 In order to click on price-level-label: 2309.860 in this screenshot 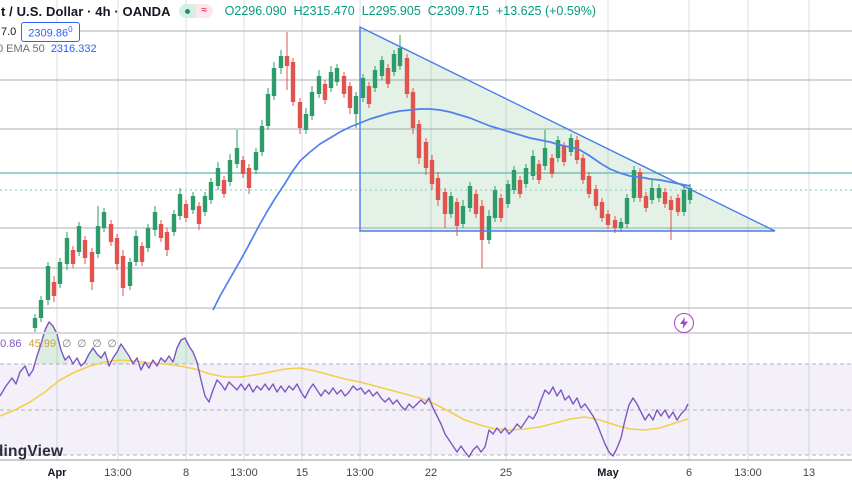, I will do `click(50, 32)`.